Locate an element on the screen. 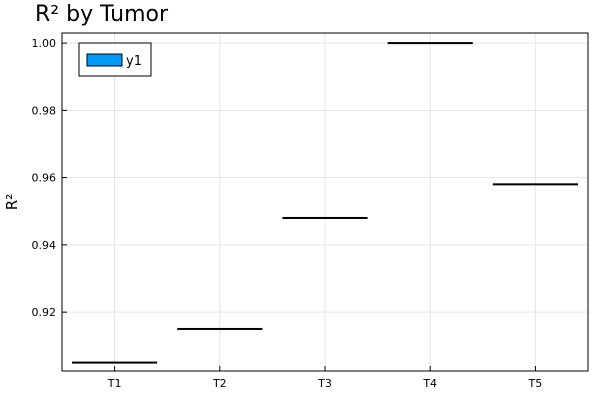  y-tick-label: 0.96 is located at coordinates (44, 178).